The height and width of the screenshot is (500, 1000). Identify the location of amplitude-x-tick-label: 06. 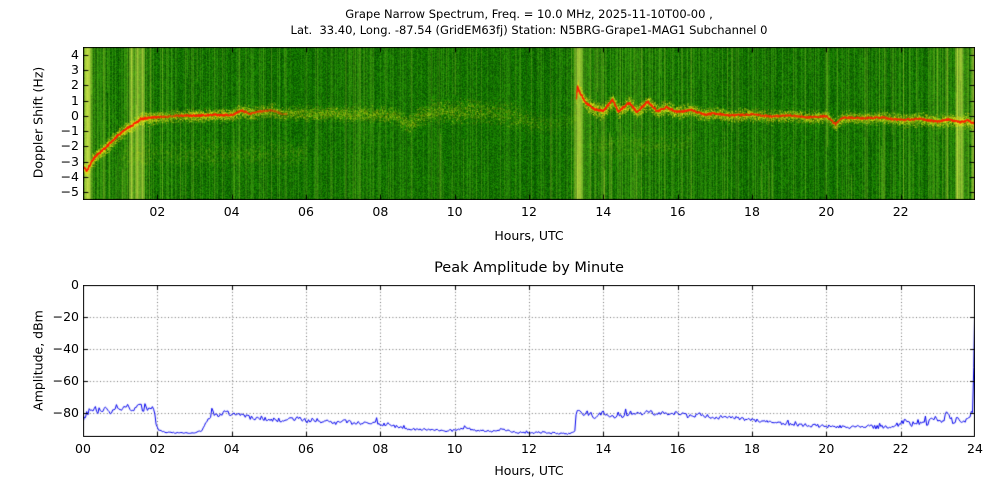
(306, 448).